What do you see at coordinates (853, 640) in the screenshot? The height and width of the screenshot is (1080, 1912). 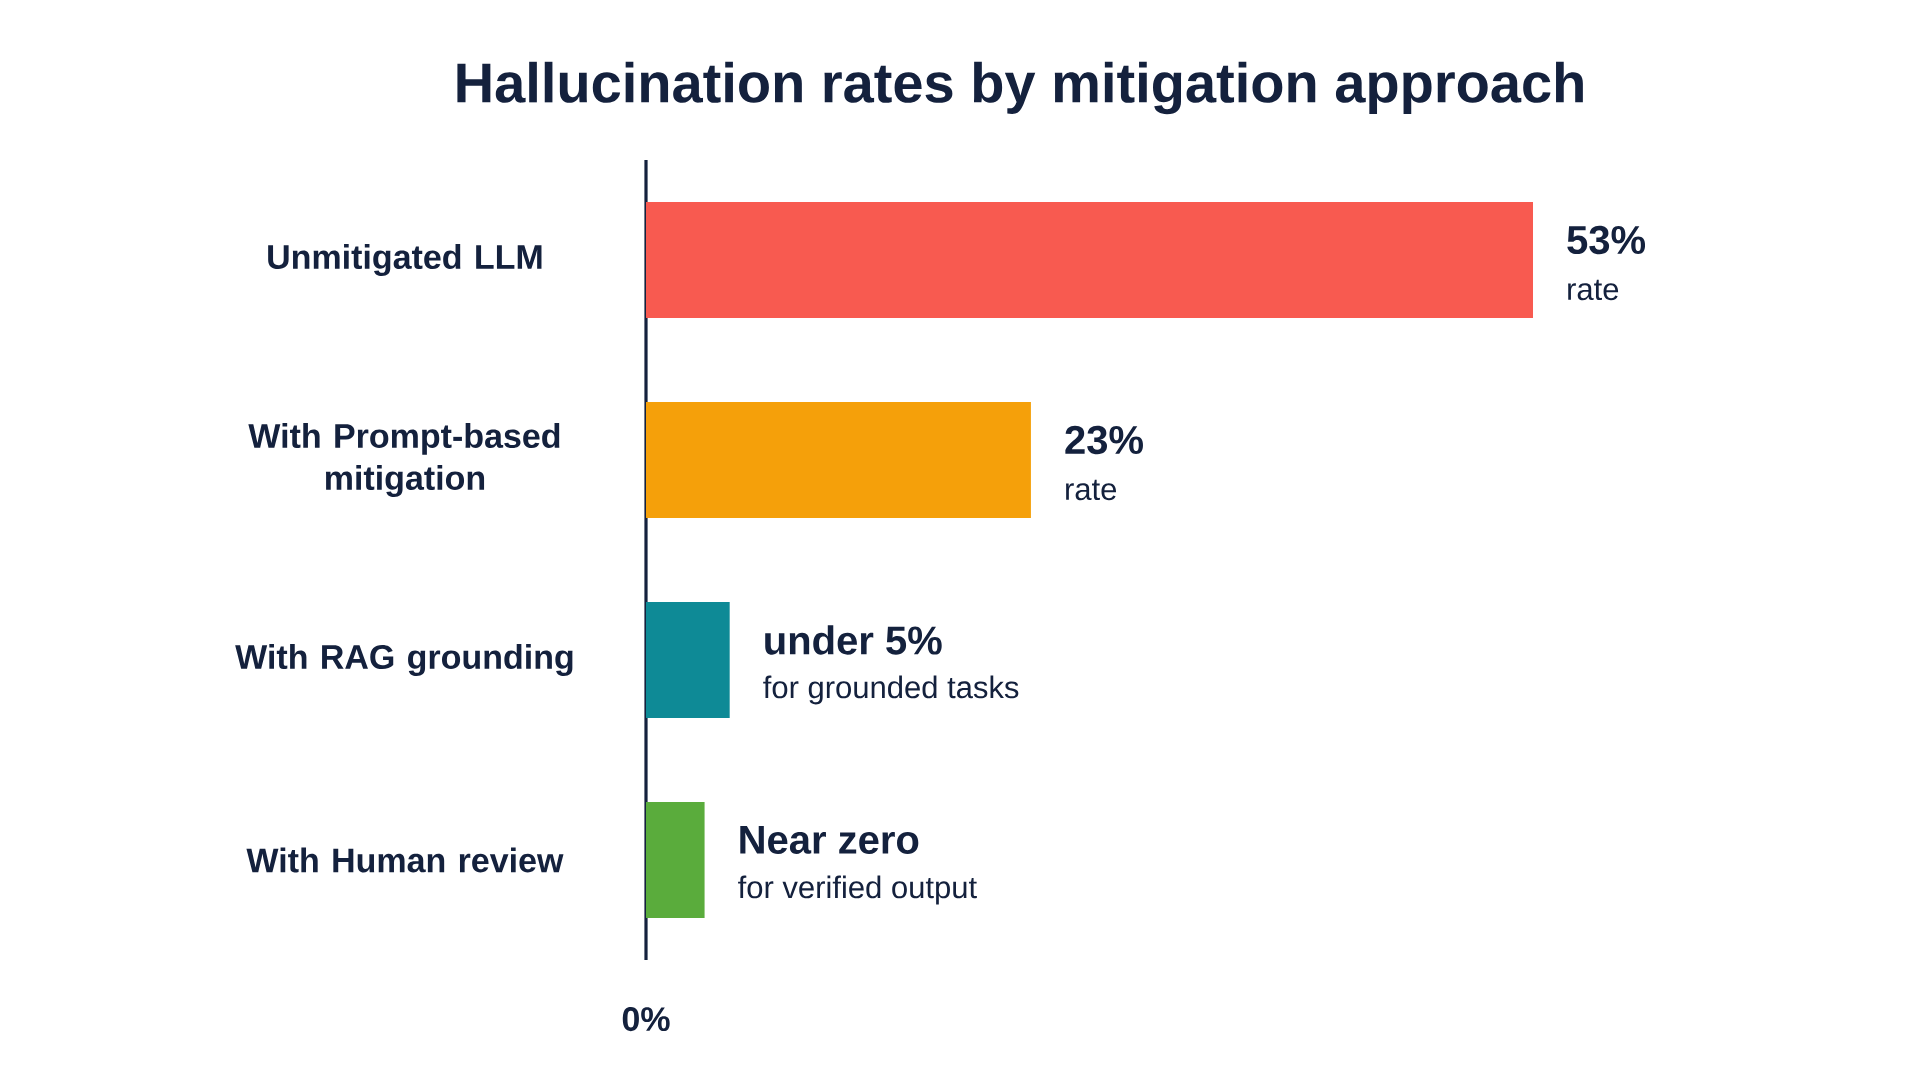 I see `data-label: under 5%` at bounding box center [853, 640].